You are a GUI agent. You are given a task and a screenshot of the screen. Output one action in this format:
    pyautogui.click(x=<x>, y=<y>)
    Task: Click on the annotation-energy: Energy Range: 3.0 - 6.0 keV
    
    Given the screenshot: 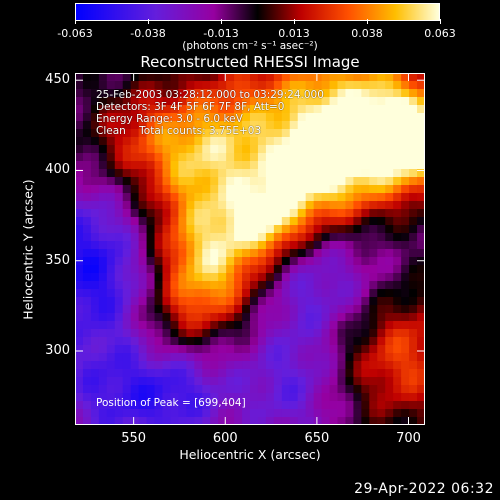 What is the action you would take?
    pyautogui.click(x=169, y=119)
    